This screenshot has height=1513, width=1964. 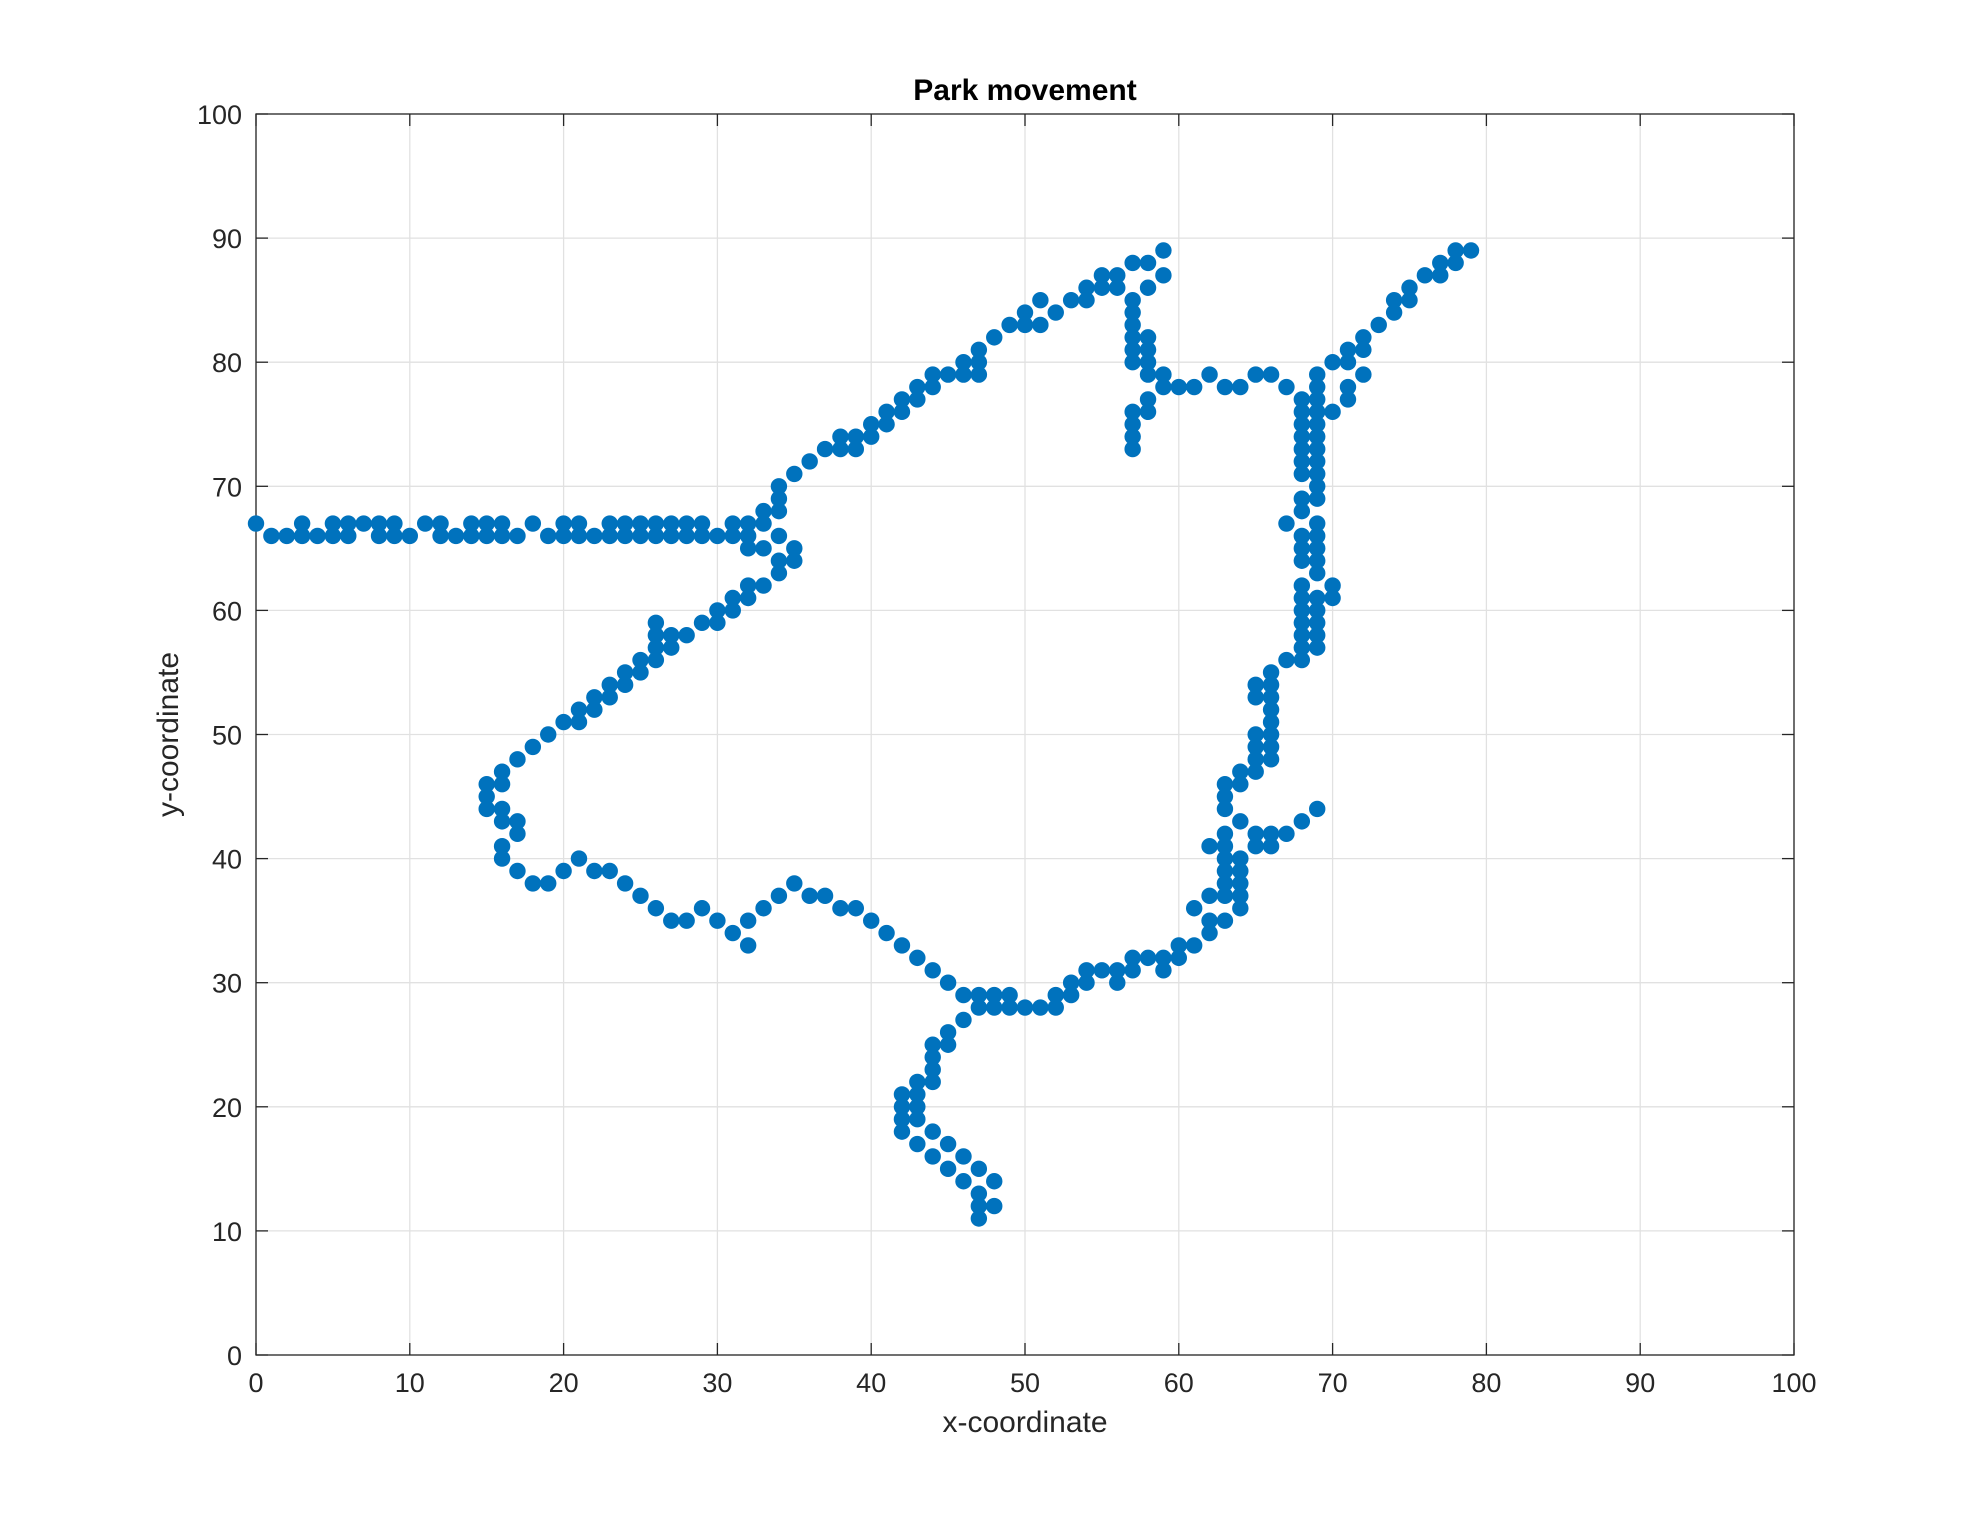 I want to click on y-tick-label: 70, so click(x=227, y=487).